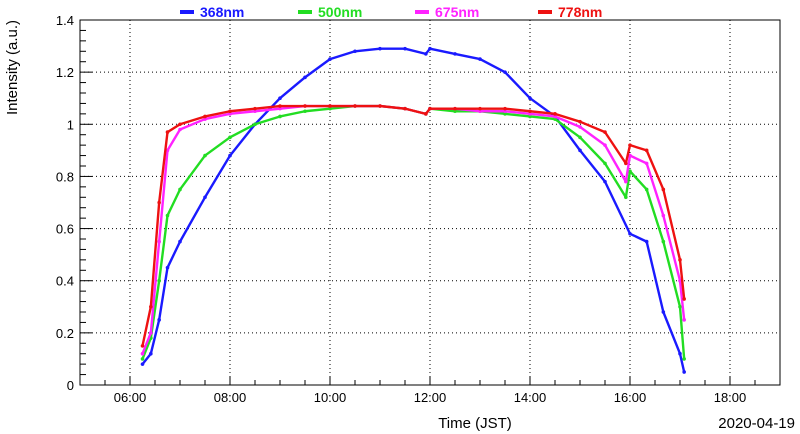 The height and width of the screenshot is (434, 800). I want to click on x-tick-label: 08:00, so click(230, 397).